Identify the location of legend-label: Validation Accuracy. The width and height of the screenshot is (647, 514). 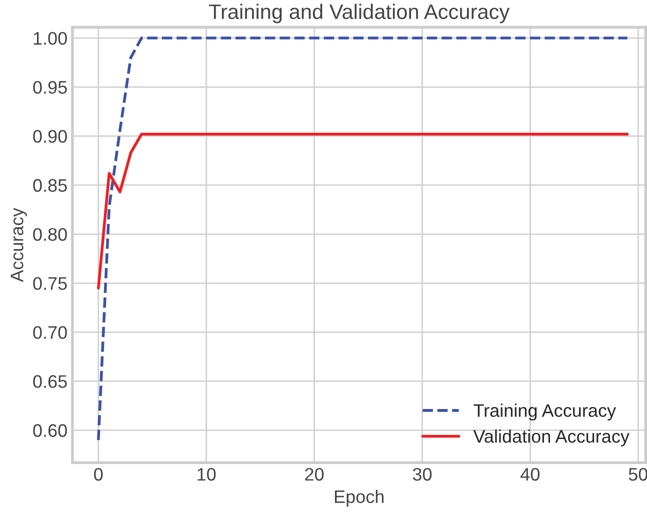
(551, 438).